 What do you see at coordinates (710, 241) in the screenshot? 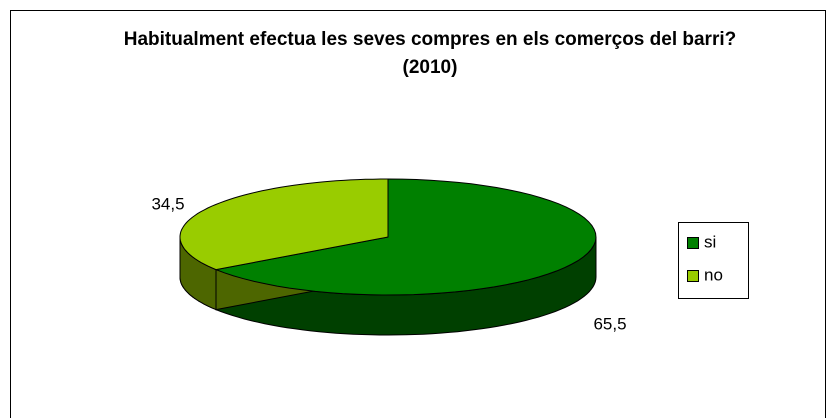
I see `legend-label: si` at bounding box center [710, 241].